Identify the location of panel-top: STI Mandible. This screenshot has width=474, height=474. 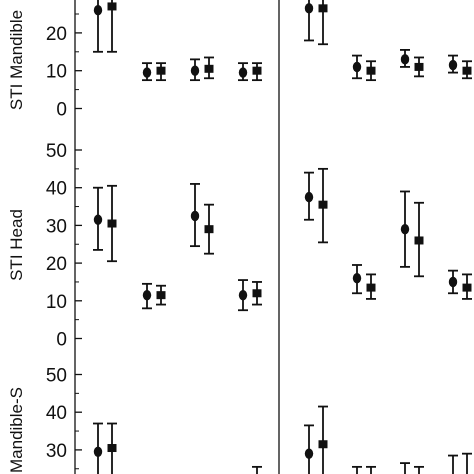
(41, 70).